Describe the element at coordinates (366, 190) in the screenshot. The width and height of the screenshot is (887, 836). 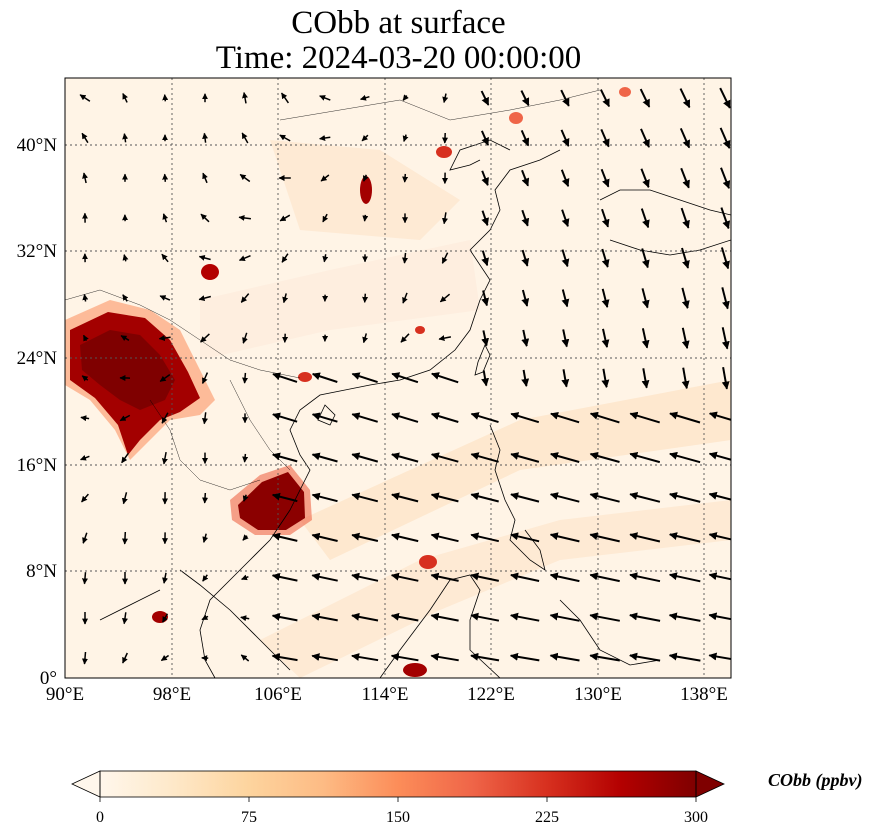
I see `hotspot-shanxi` at that location.